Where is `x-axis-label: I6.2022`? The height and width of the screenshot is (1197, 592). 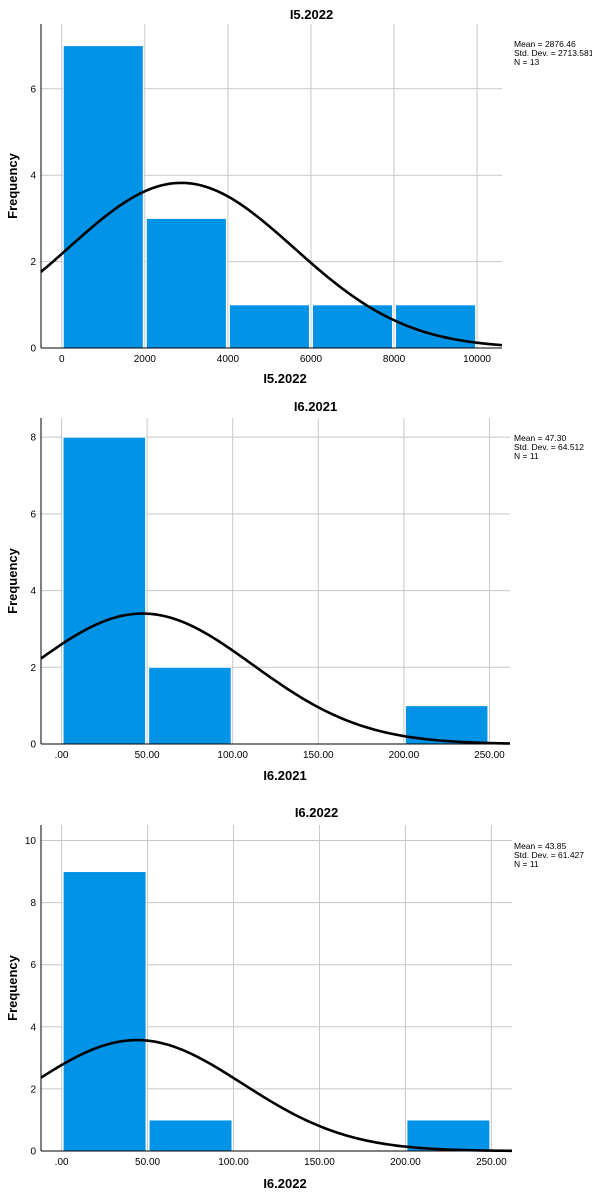
x-axis-label: I6.2022 is located at coordinates (284, 1183).